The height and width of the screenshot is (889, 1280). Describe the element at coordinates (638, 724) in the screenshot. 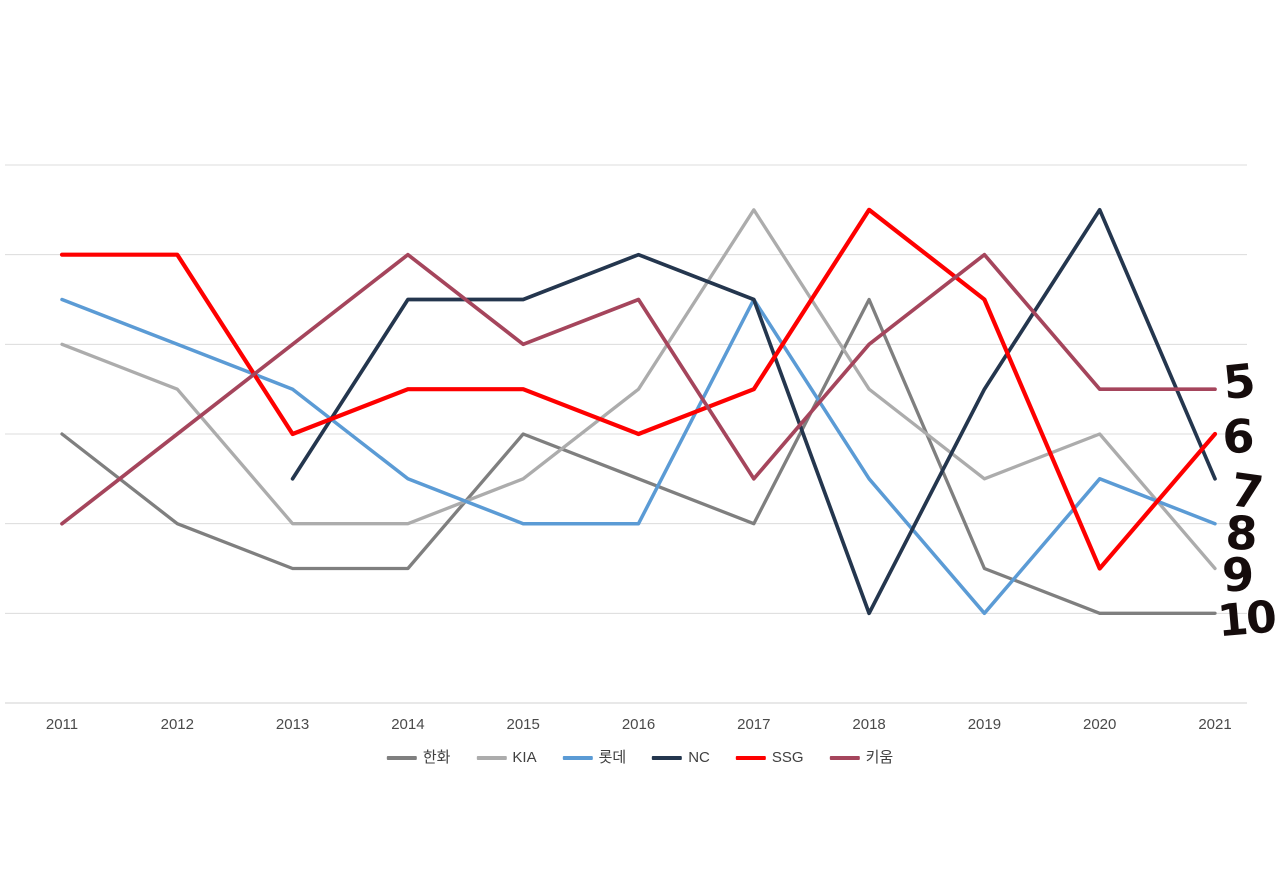

I see `x-axis-label: 2016` at that location.